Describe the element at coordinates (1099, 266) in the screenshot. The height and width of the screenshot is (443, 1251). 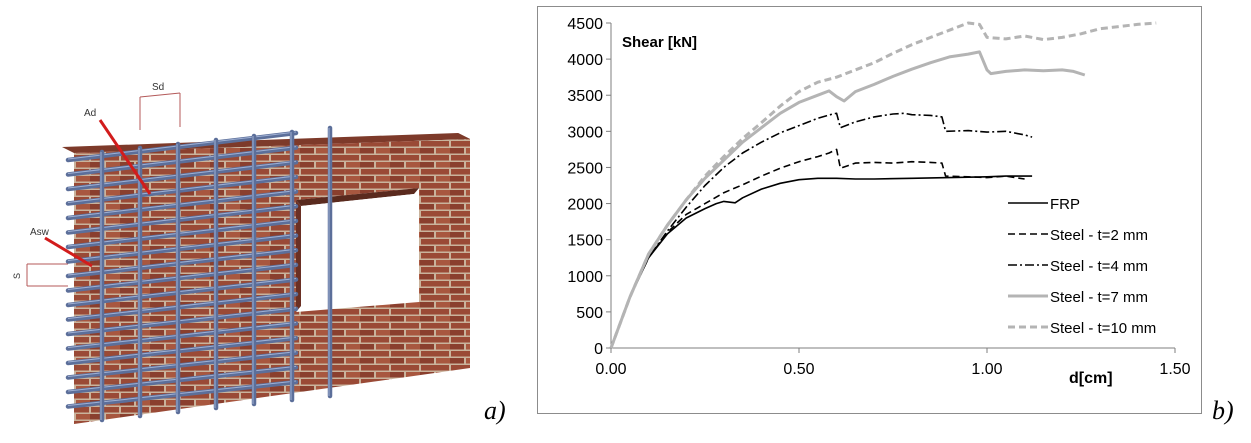
I see `legend-label: Steel - t=4 mm` at that location.